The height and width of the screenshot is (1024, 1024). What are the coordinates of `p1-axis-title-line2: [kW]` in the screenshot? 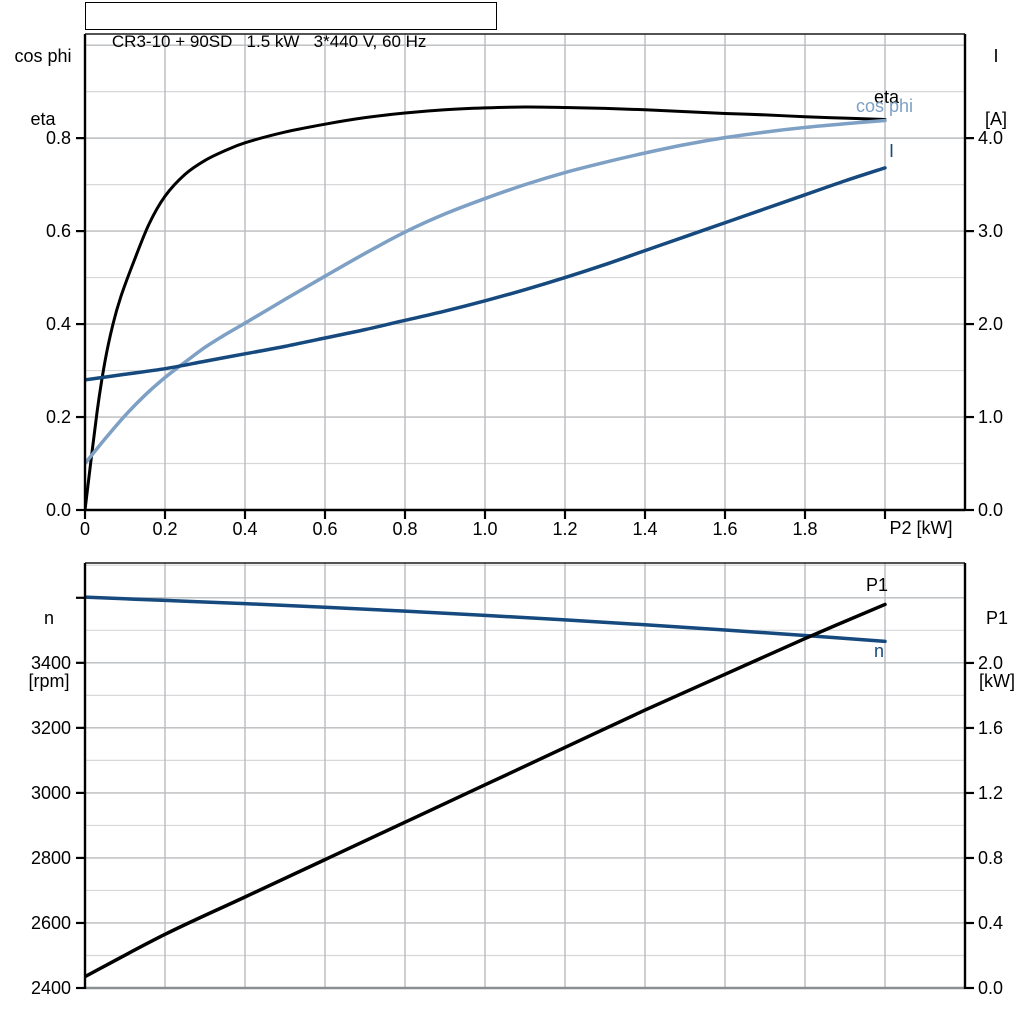 It's located at (997, 681).